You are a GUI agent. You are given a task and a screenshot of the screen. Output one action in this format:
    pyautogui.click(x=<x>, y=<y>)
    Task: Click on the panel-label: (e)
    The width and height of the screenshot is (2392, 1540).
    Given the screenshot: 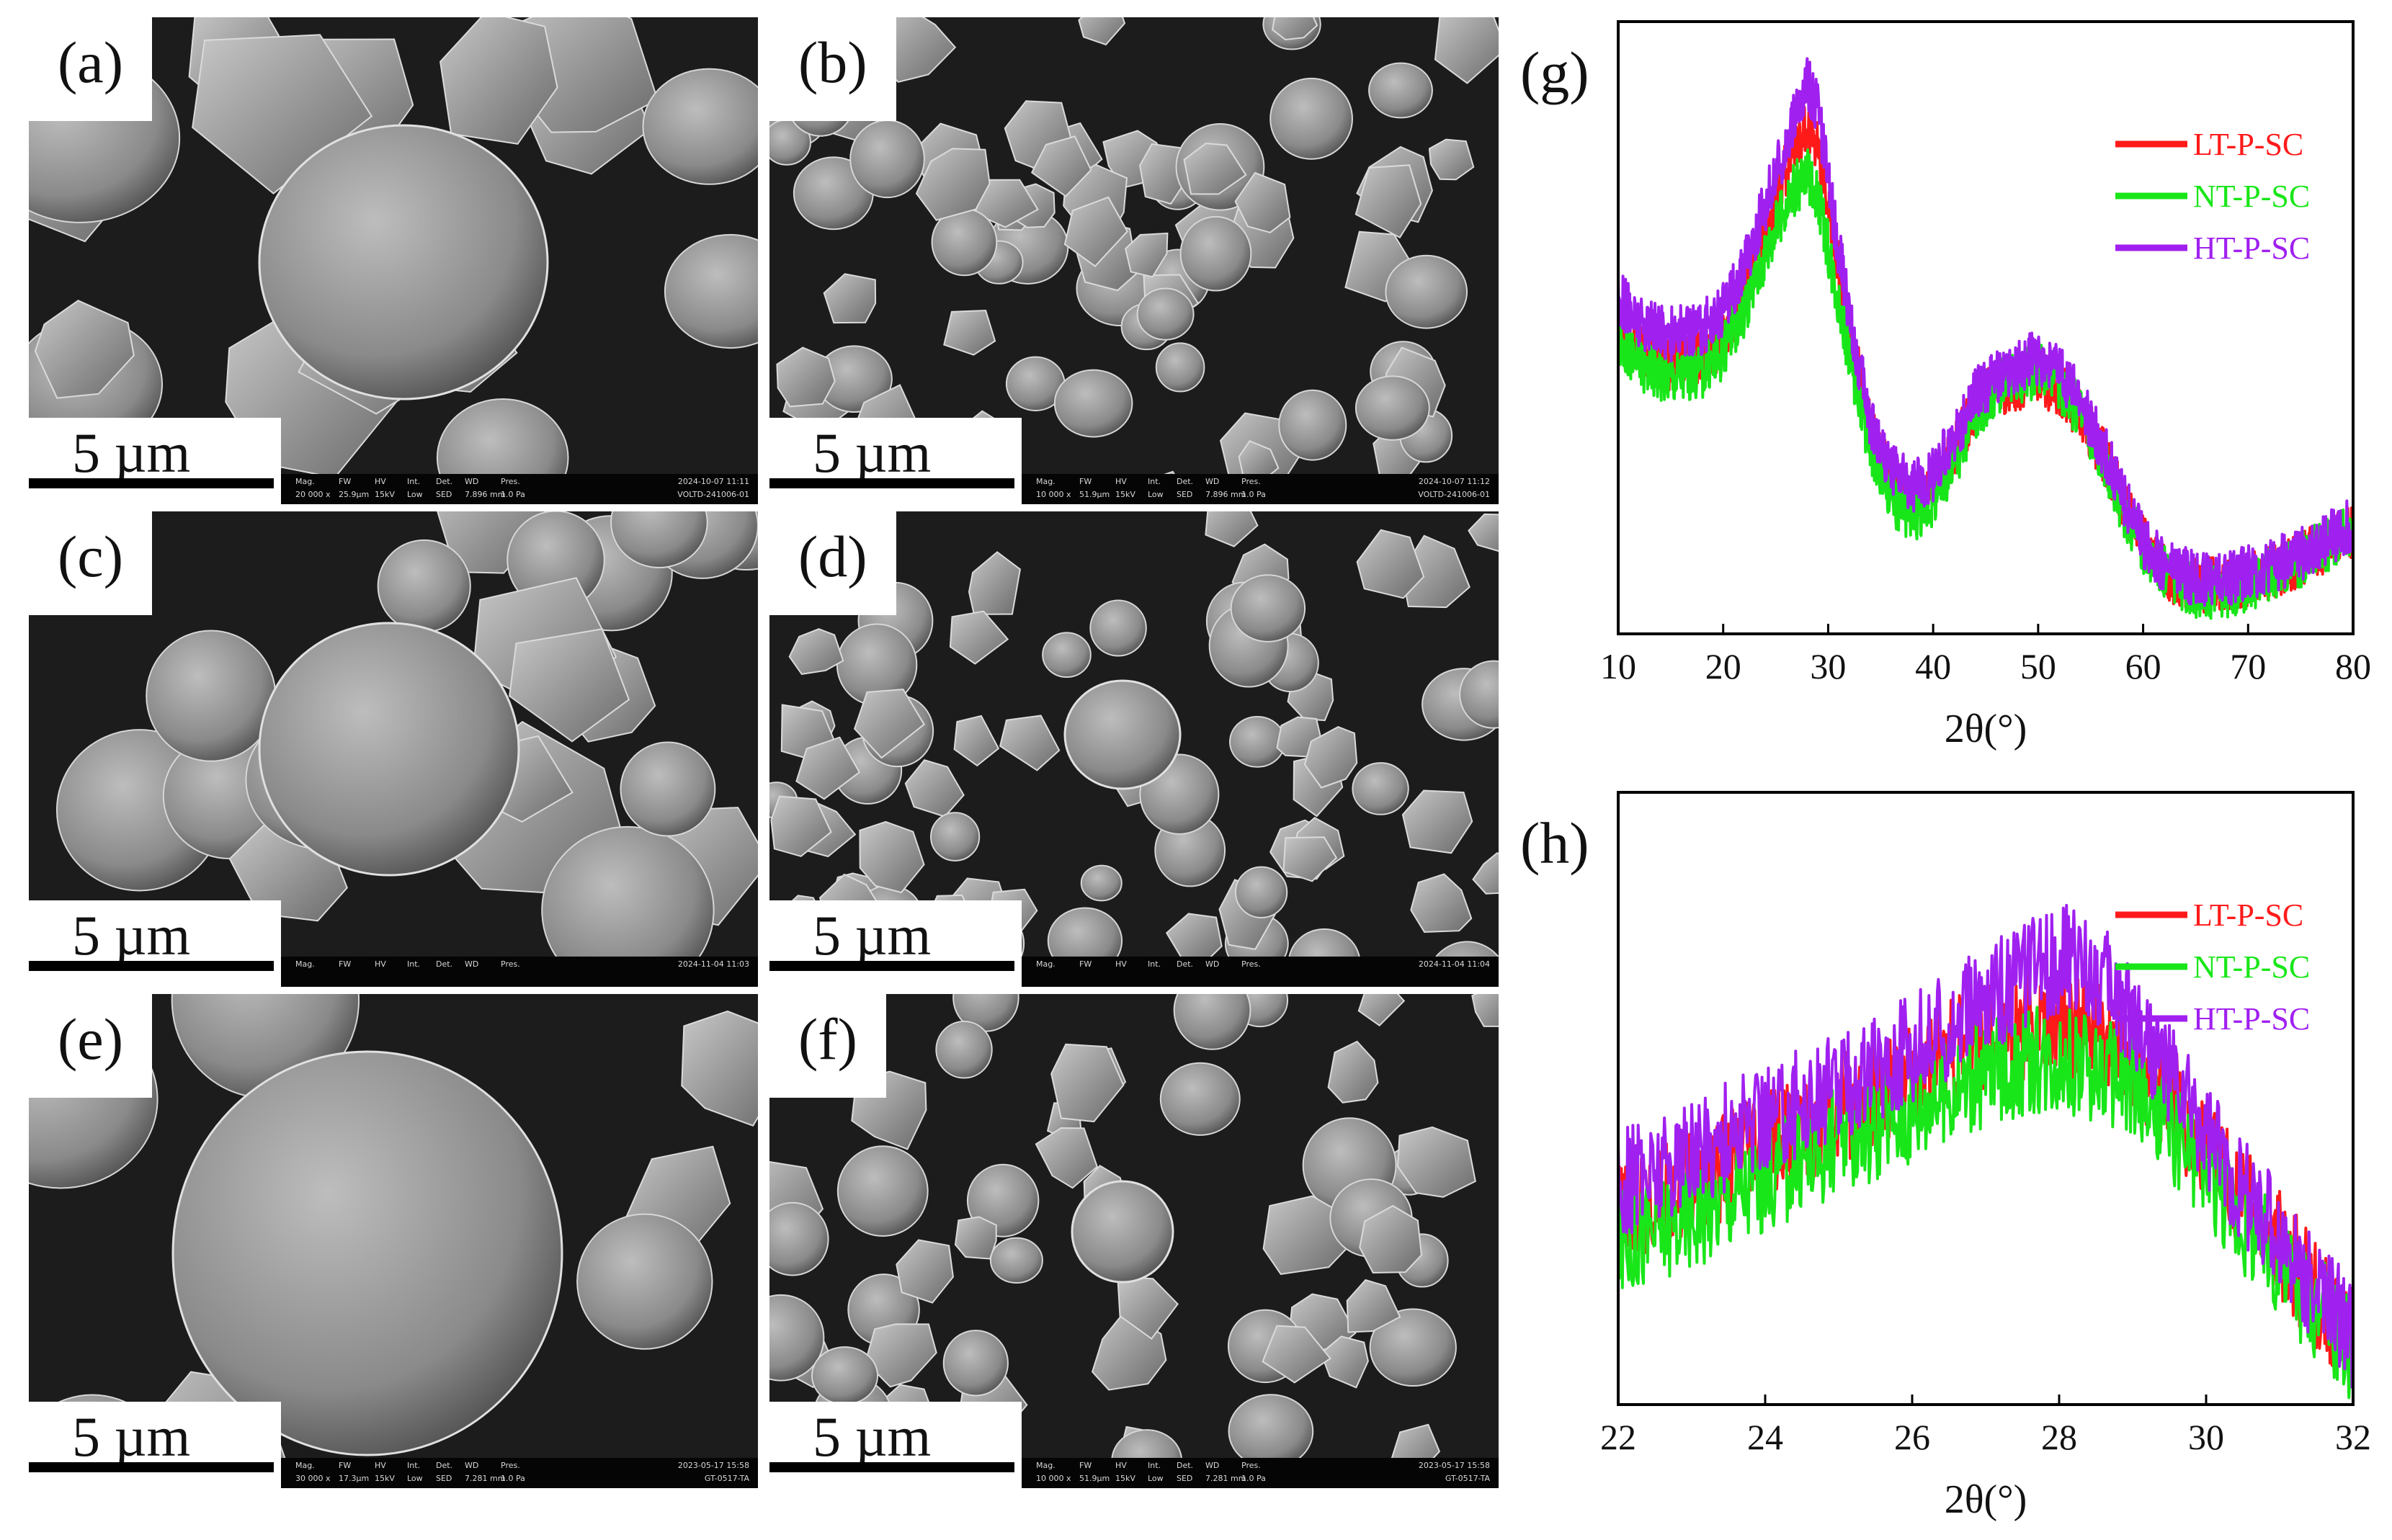 What is the action you would take?
    pyautogui.click(x=91, y=1046)
    